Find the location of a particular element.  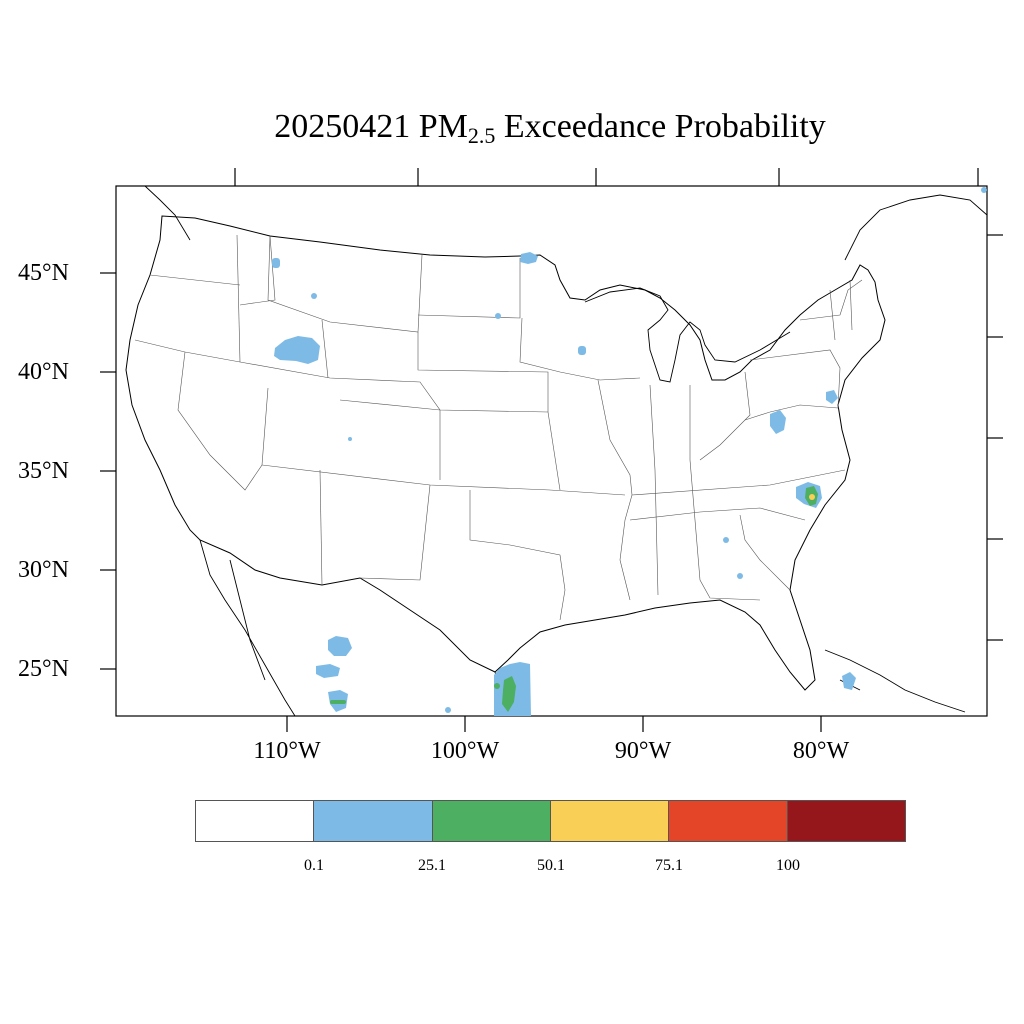

lat-label-25: 25°N is located at coordinates (43, 669).